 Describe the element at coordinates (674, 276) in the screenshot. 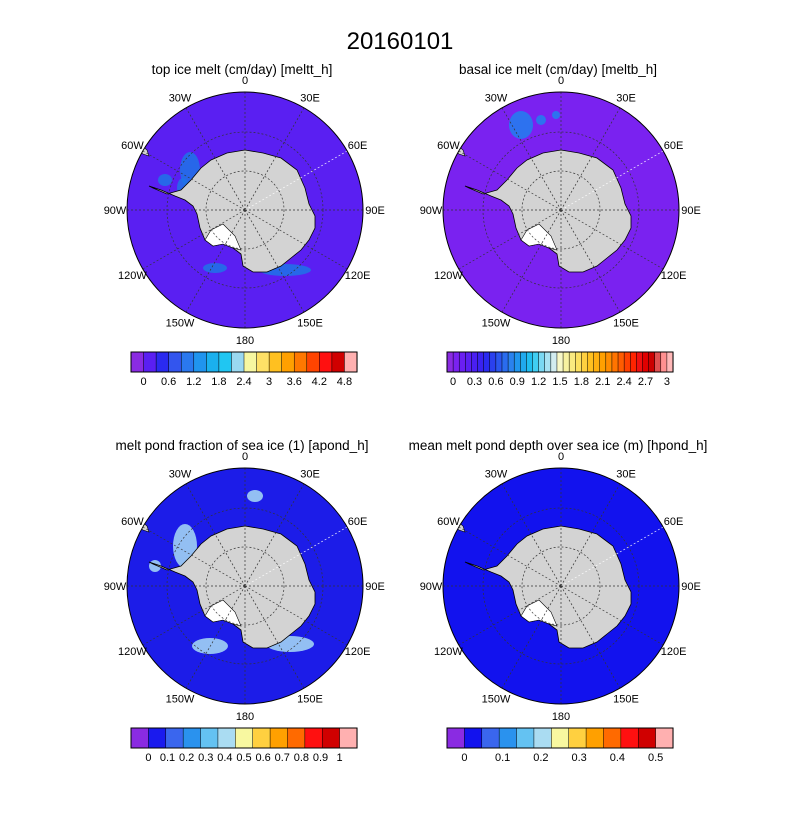

I see `meridian-label: 120E` at that location.